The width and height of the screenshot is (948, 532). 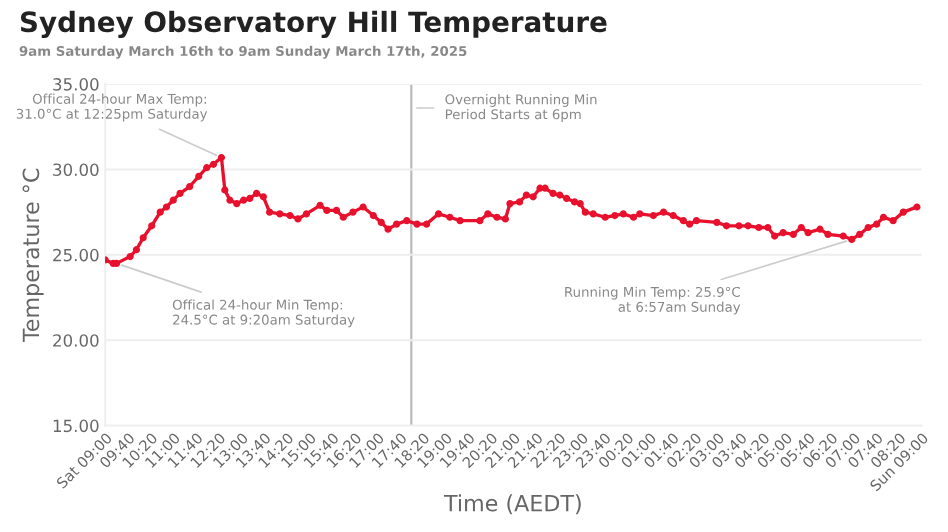 I want to click on x-axis-title: Time (AEDT), so click(x=512, y=504).